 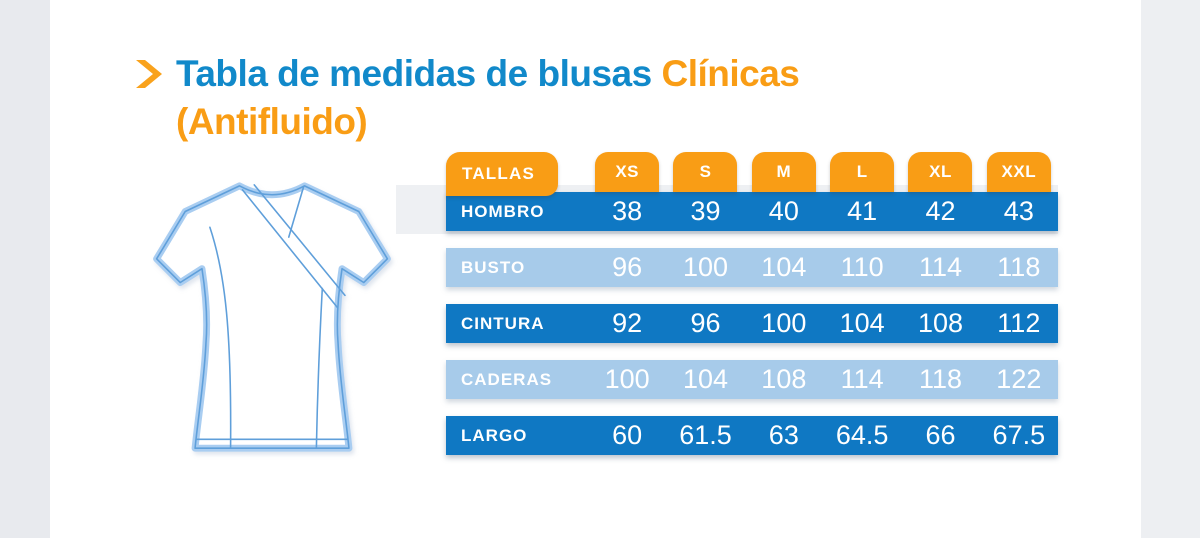 I want to click on title-line-1: Tabla de medidas de blusas Clínicas, so click(x=606, y=74).